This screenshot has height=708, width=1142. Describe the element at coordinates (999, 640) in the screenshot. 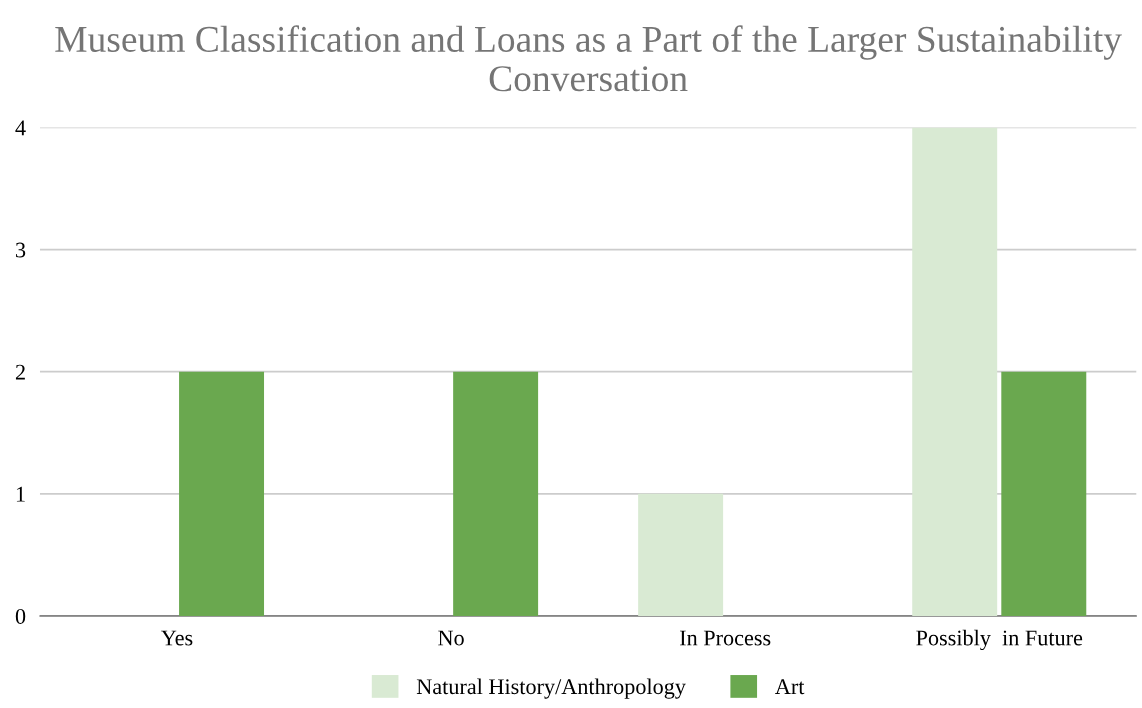

I see `x-tick-label: Possibly in Future` at that location.